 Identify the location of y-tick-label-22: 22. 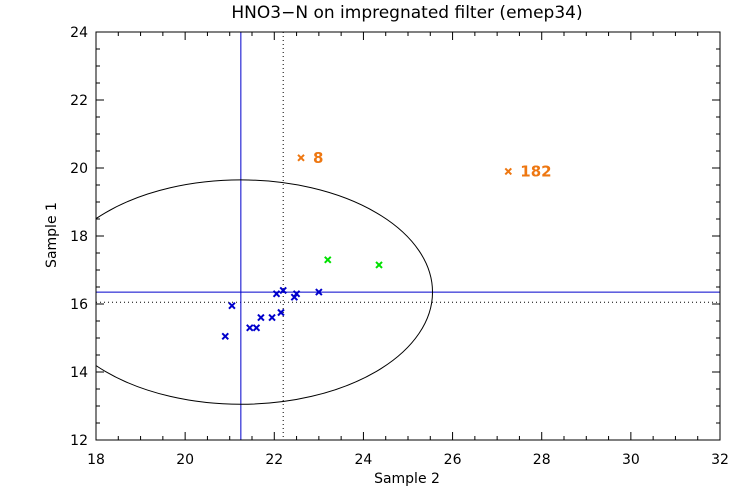
(79, 101).